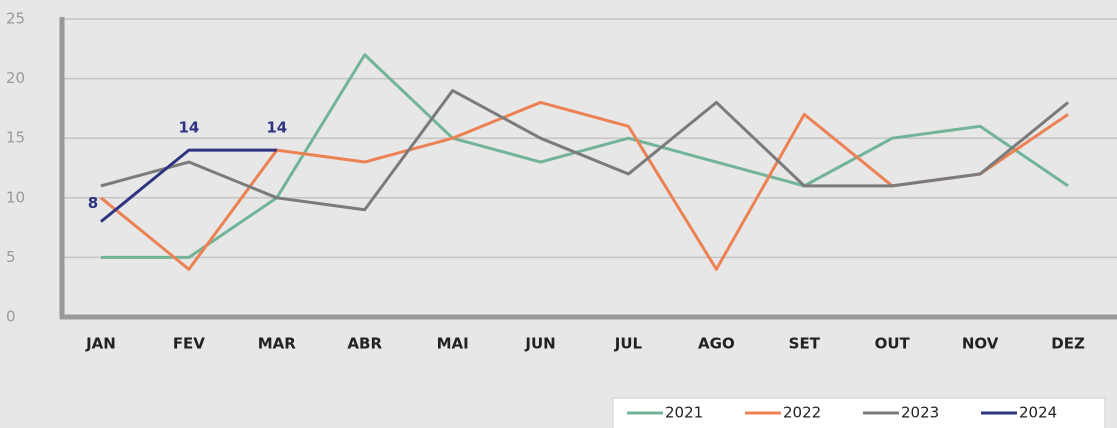 The image size is (1117, 428). Describe the element at coordinates (100, 344) in the screenshot. I see `x-tick-label: JAN` at that location.